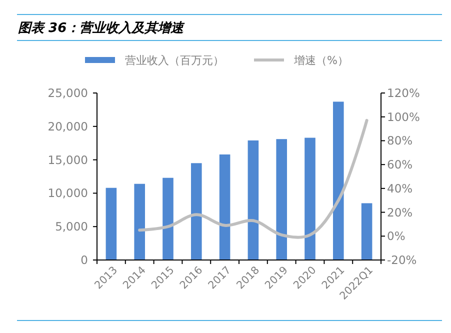 The image size is (451, 333). Describe the element at coordinates (400, 188) in the screenshot. I see `y2-tick-label: 40%` at that location.